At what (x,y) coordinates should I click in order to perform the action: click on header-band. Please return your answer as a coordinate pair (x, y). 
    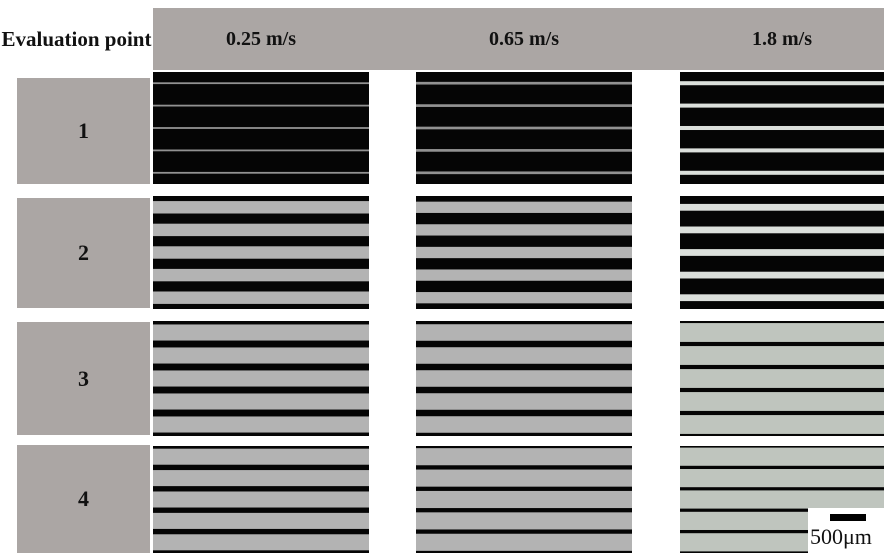
    Looking at the image, I should click on (518, 39).